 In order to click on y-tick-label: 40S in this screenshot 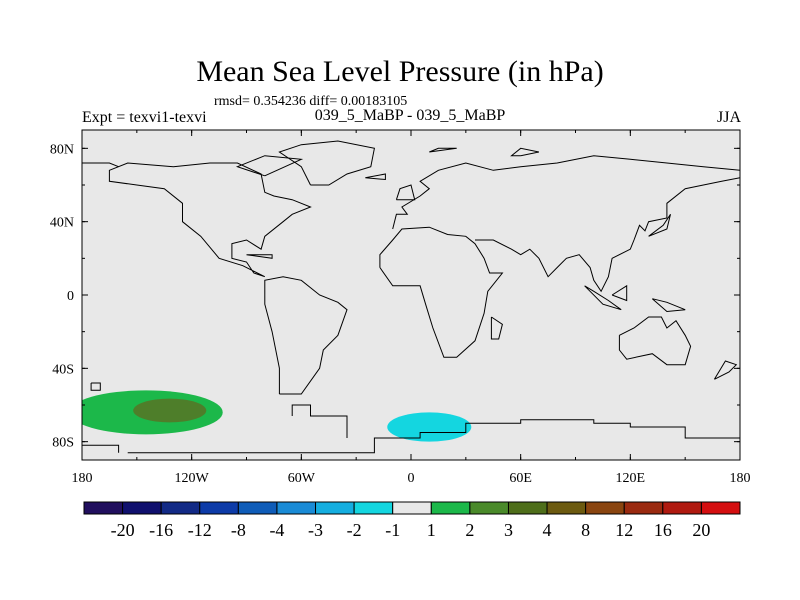, I will do `click(63, 369)`.